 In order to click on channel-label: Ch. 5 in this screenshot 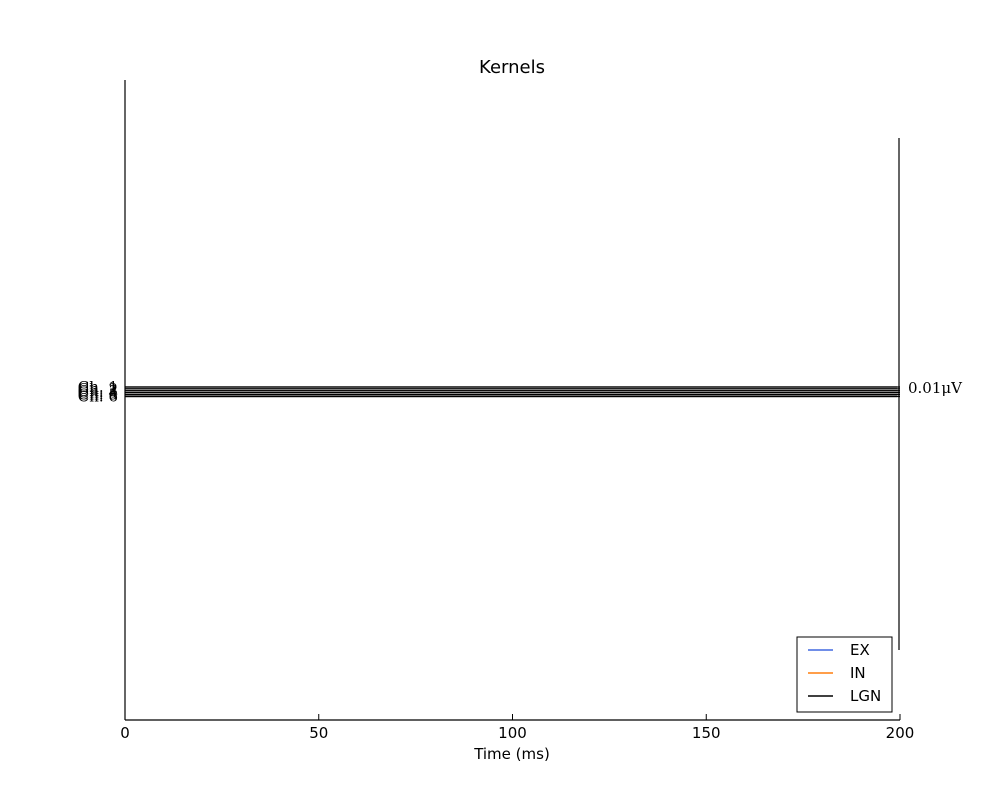, I will do `click(98, 395)`.